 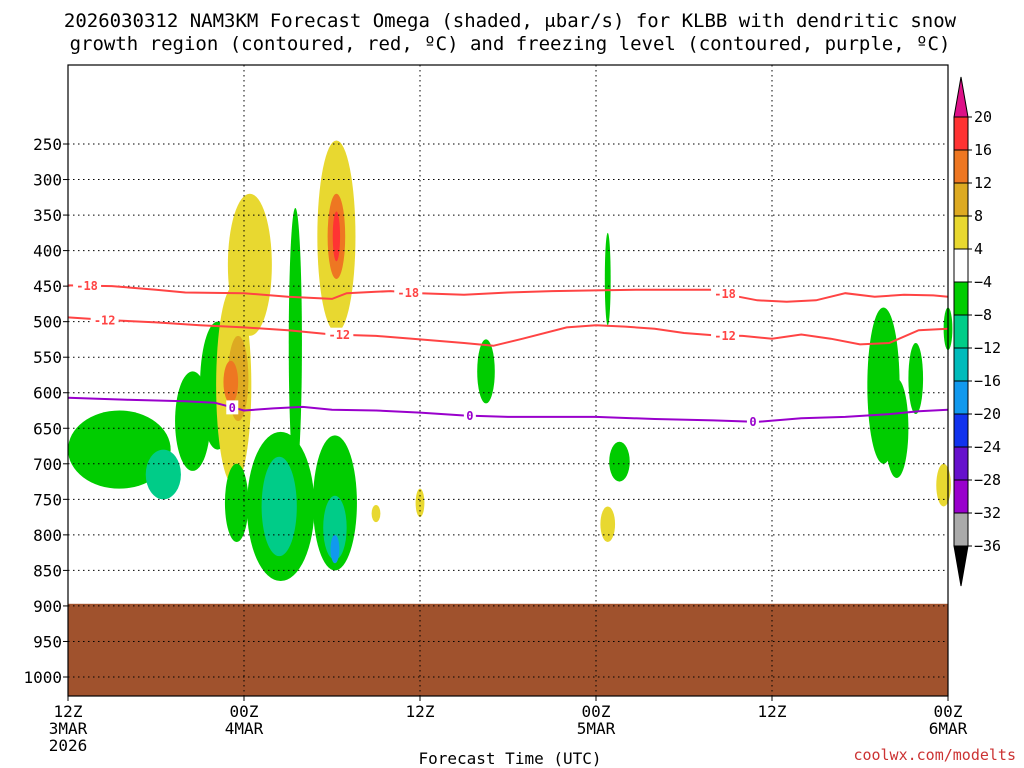 What do you see at coordinates (244, 728) in the screenshot?
I see `x-tick-label: 4MAR` at bounding box center [244, 728].